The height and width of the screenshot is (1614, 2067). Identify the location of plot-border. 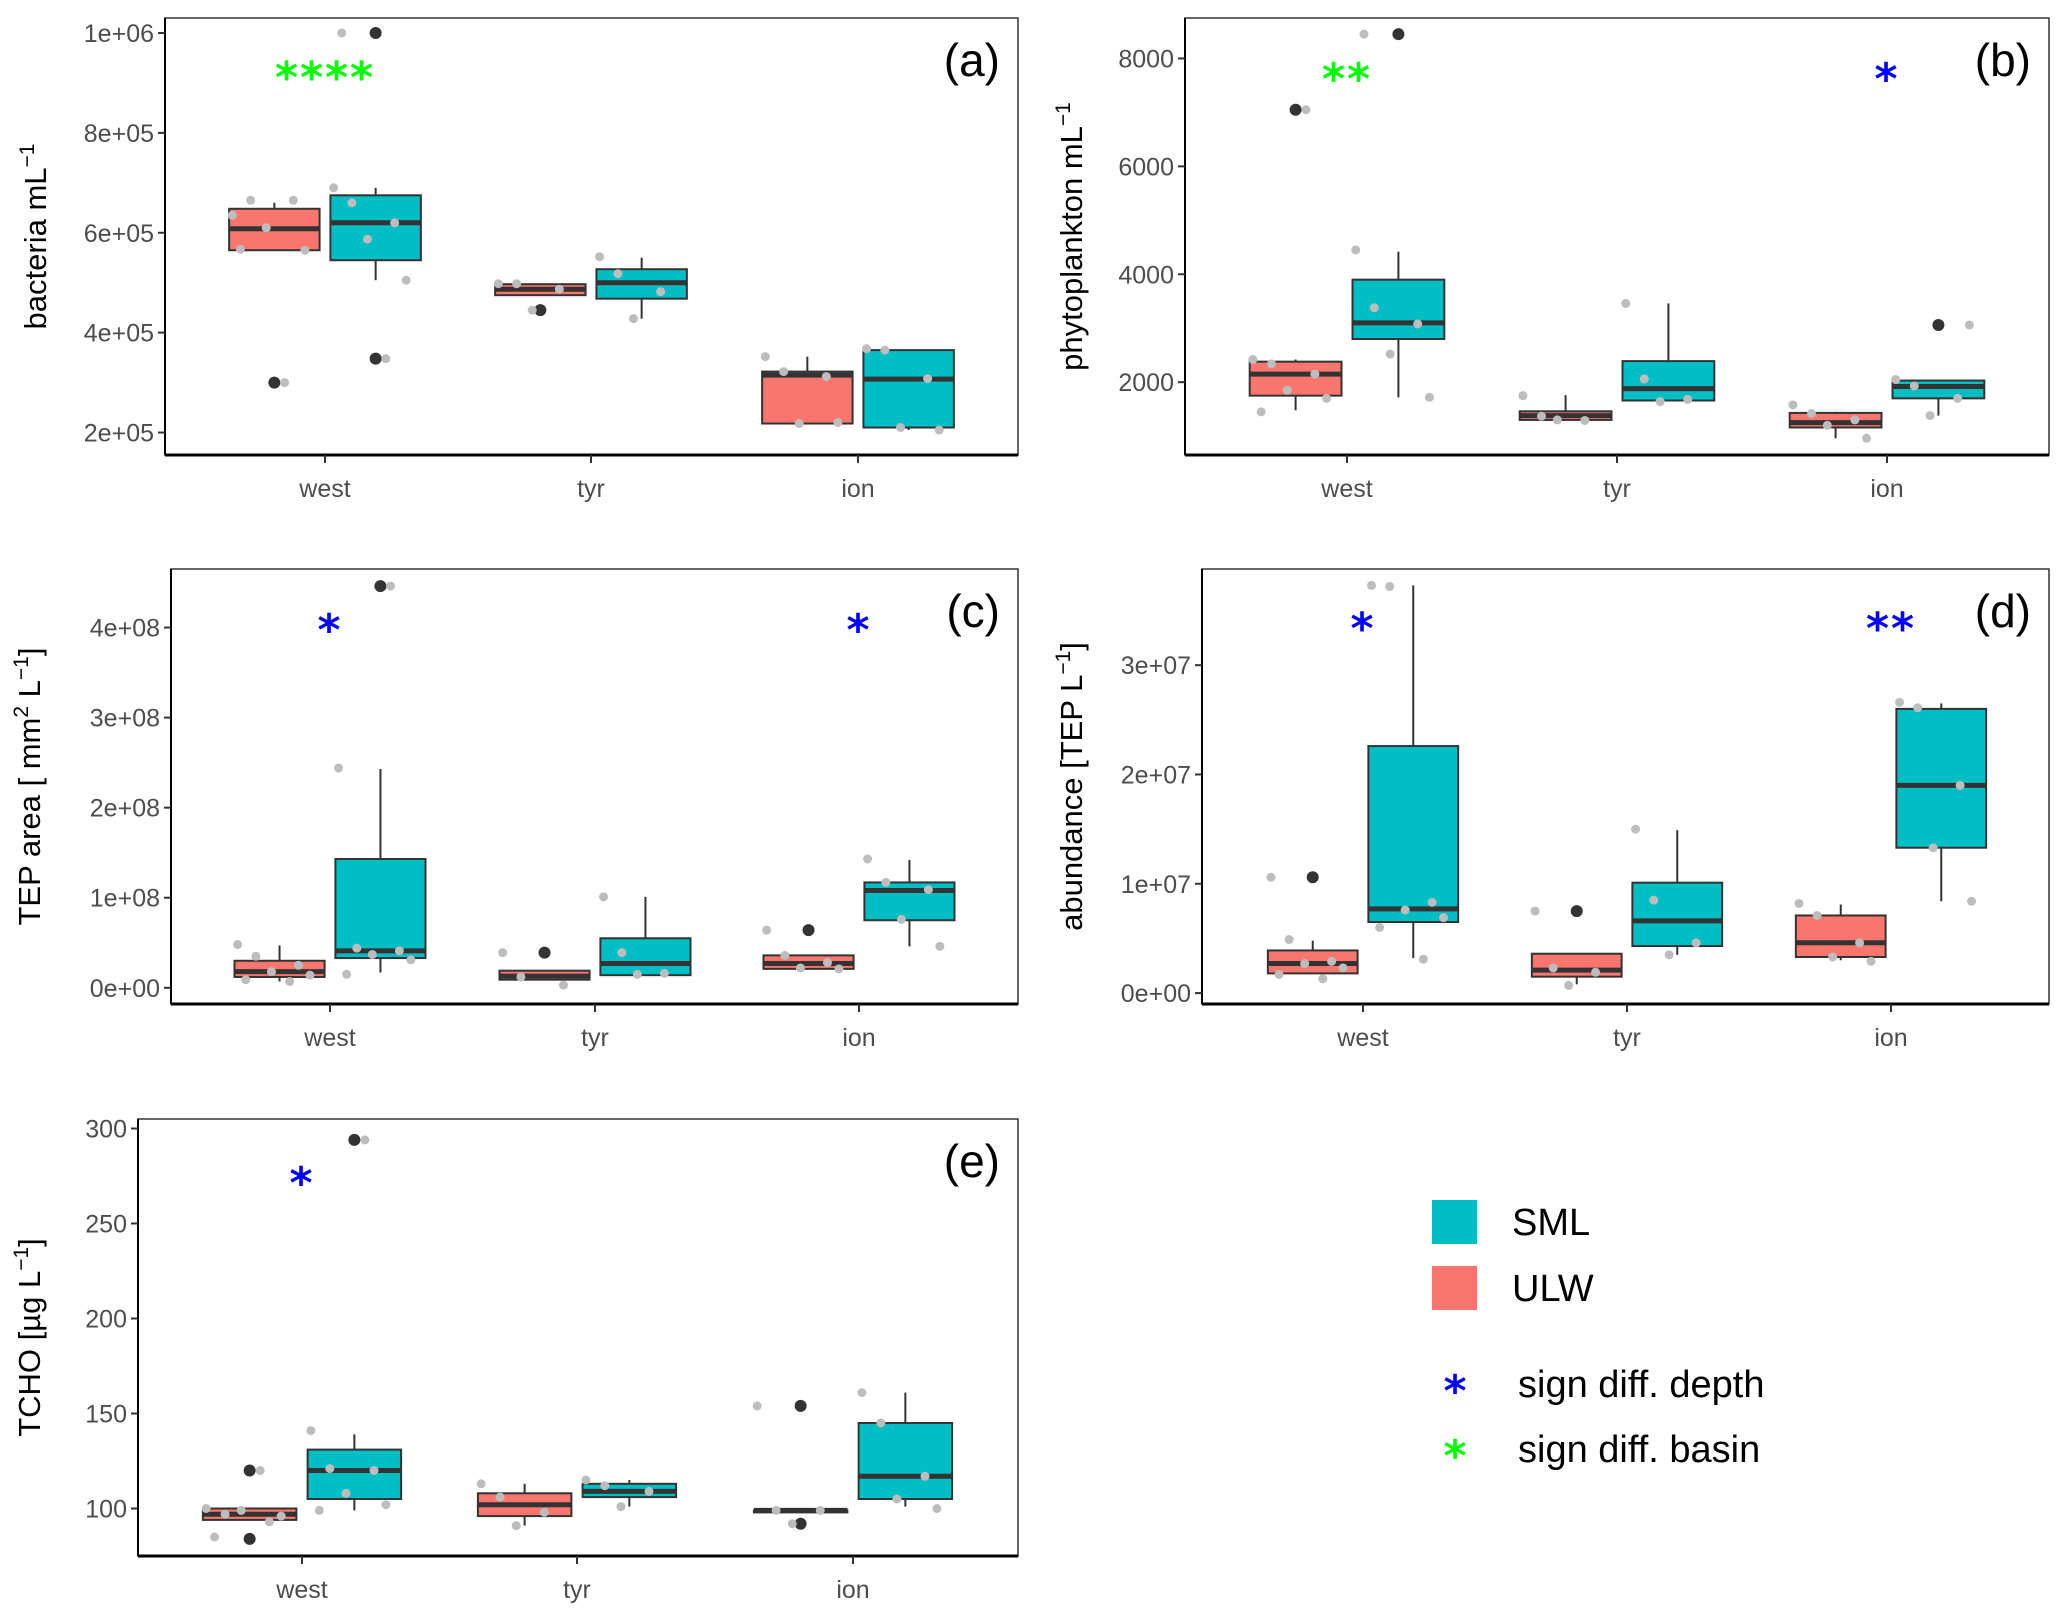
(594, 786).